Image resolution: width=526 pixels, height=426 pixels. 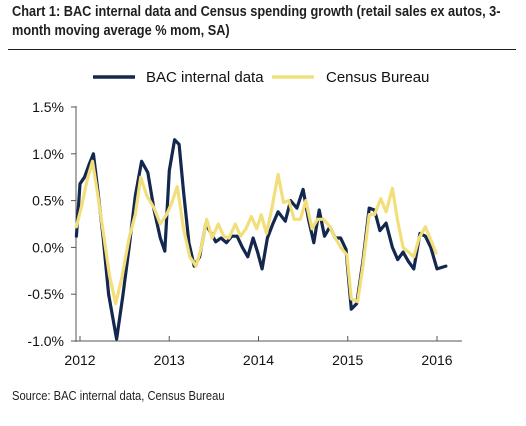 What do you see at coordinates (262, 49) in the screenshot?
I see `title-divider` at bounding box center [262, 49].